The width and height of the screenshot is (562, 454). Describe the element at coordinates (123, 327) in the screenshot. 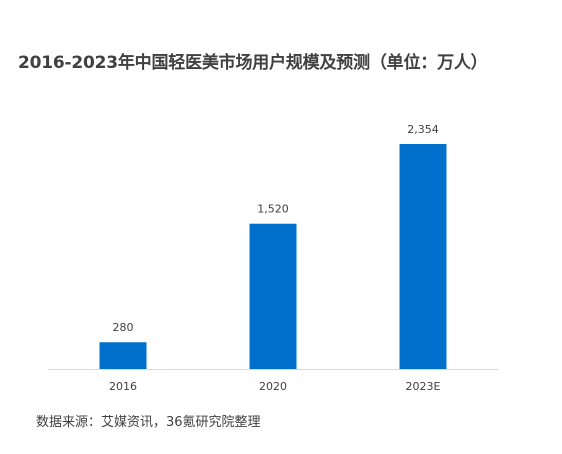

I see `data-label-2016: 280` at that location.